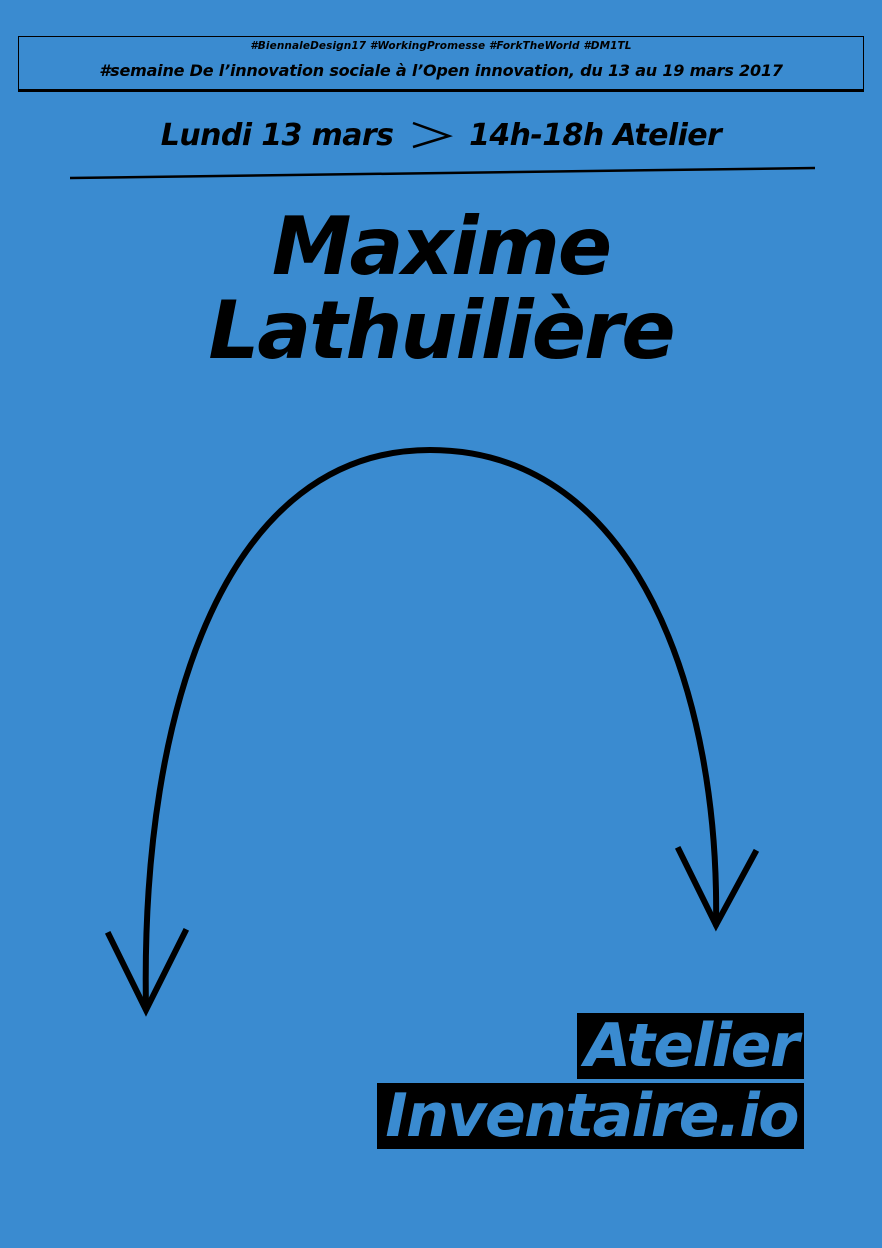 This screenshot has height=1248, width=882. What do you see at coordinates (595, 135) in the screenshot?
I see `event-time: 14h-18h Atelier` at bounding box center [595, 135].